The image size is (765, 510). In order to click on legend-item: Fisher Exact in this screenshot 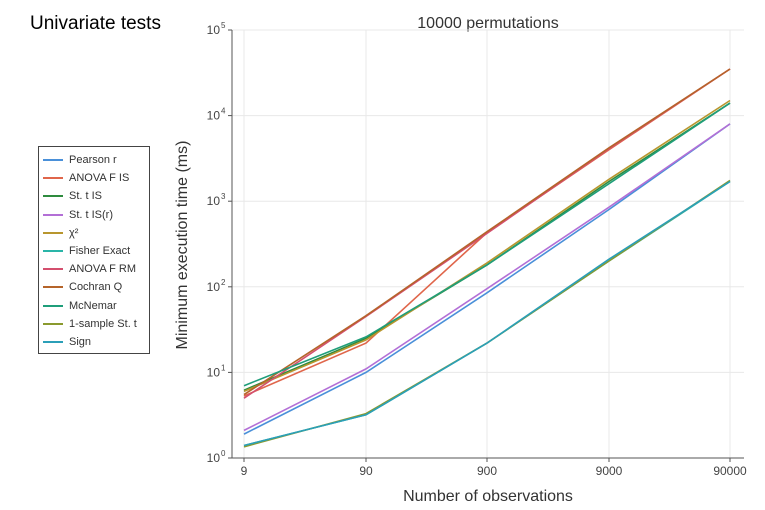, I will do `click(94, 251)`.